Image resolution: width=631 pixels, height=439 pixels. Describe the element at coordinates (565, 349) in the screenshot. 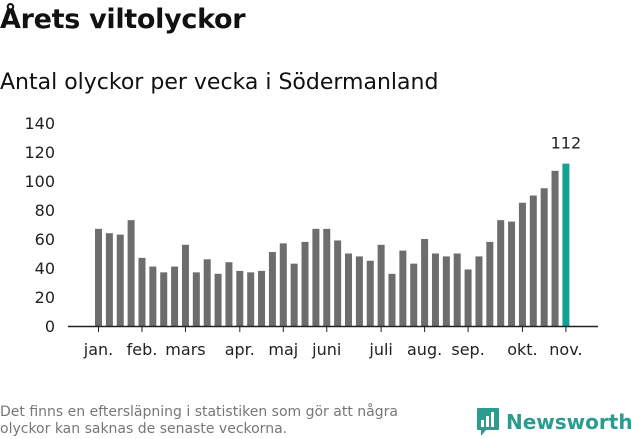

I see `x-tick-label: nov.` at that location.